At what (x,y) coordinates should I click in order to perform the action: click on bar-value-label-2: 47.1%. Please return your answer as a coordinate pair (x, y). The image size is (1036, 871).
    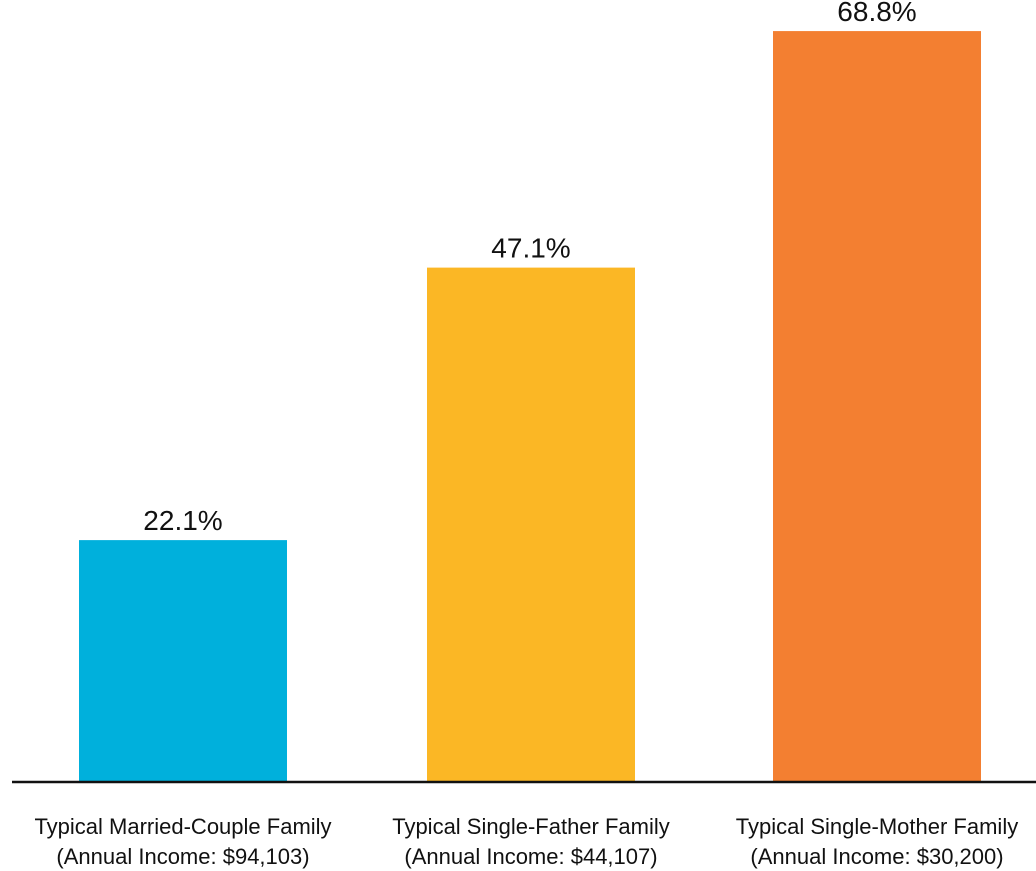
    Looking at the image, I should click on (530, 248).